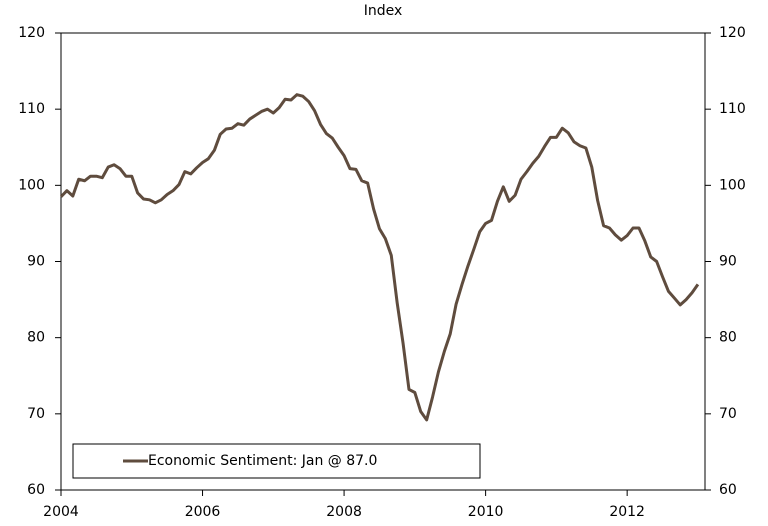 The image size is (768, 526). Describe the element at coordinates (383, 11) in the screenshot. I see `chart-title: Index` at that location.